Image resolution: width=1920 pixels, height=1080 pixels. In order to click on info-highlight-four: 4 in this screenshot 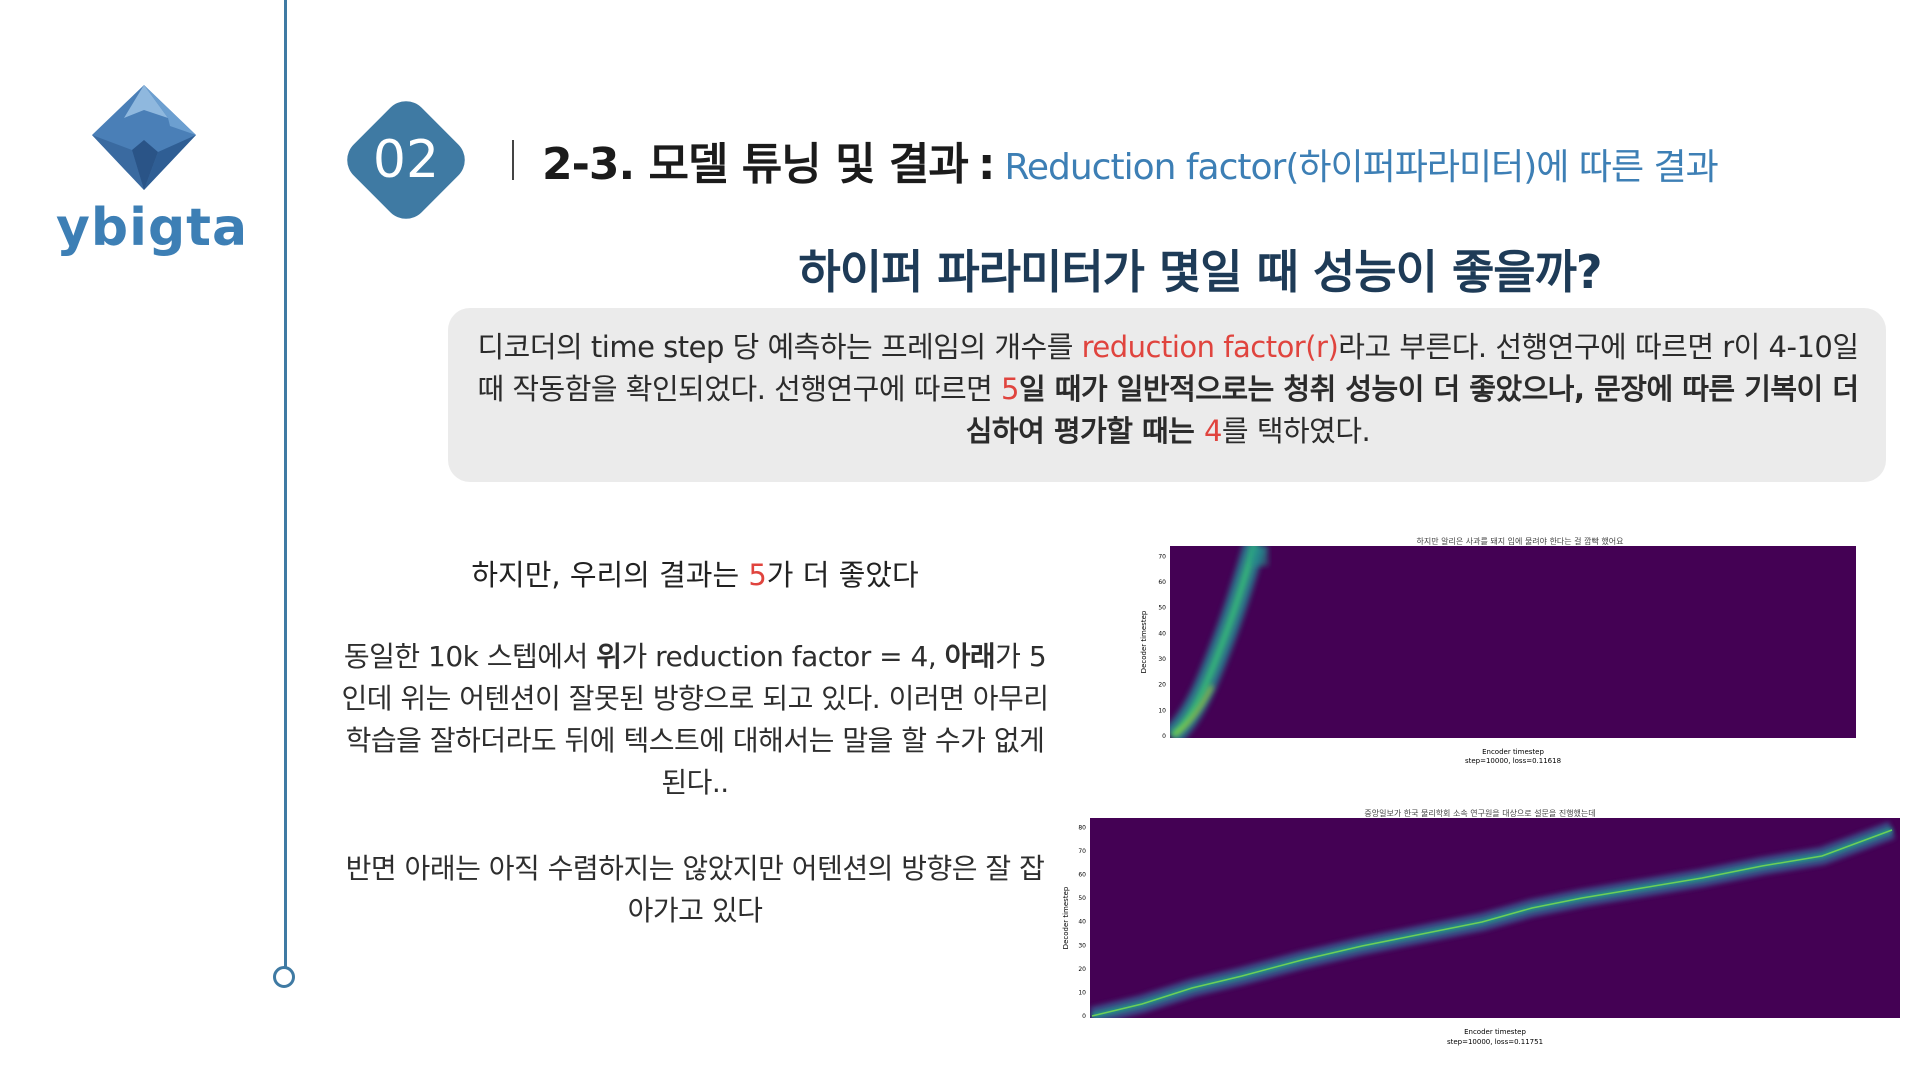, I will do `click(1212, 431)`.